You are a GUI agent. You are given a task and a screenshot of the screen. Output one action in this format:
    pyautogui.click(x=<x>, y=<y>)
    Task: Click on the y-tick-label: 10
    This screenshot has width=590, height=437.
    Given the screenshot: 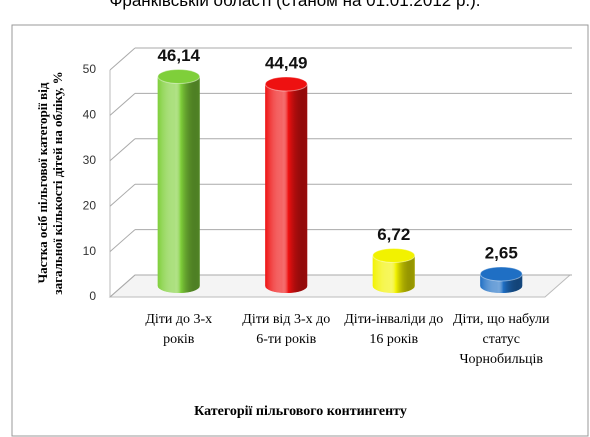 What is the action you would take?
    pyautogui.click(x=90, y=251)
    